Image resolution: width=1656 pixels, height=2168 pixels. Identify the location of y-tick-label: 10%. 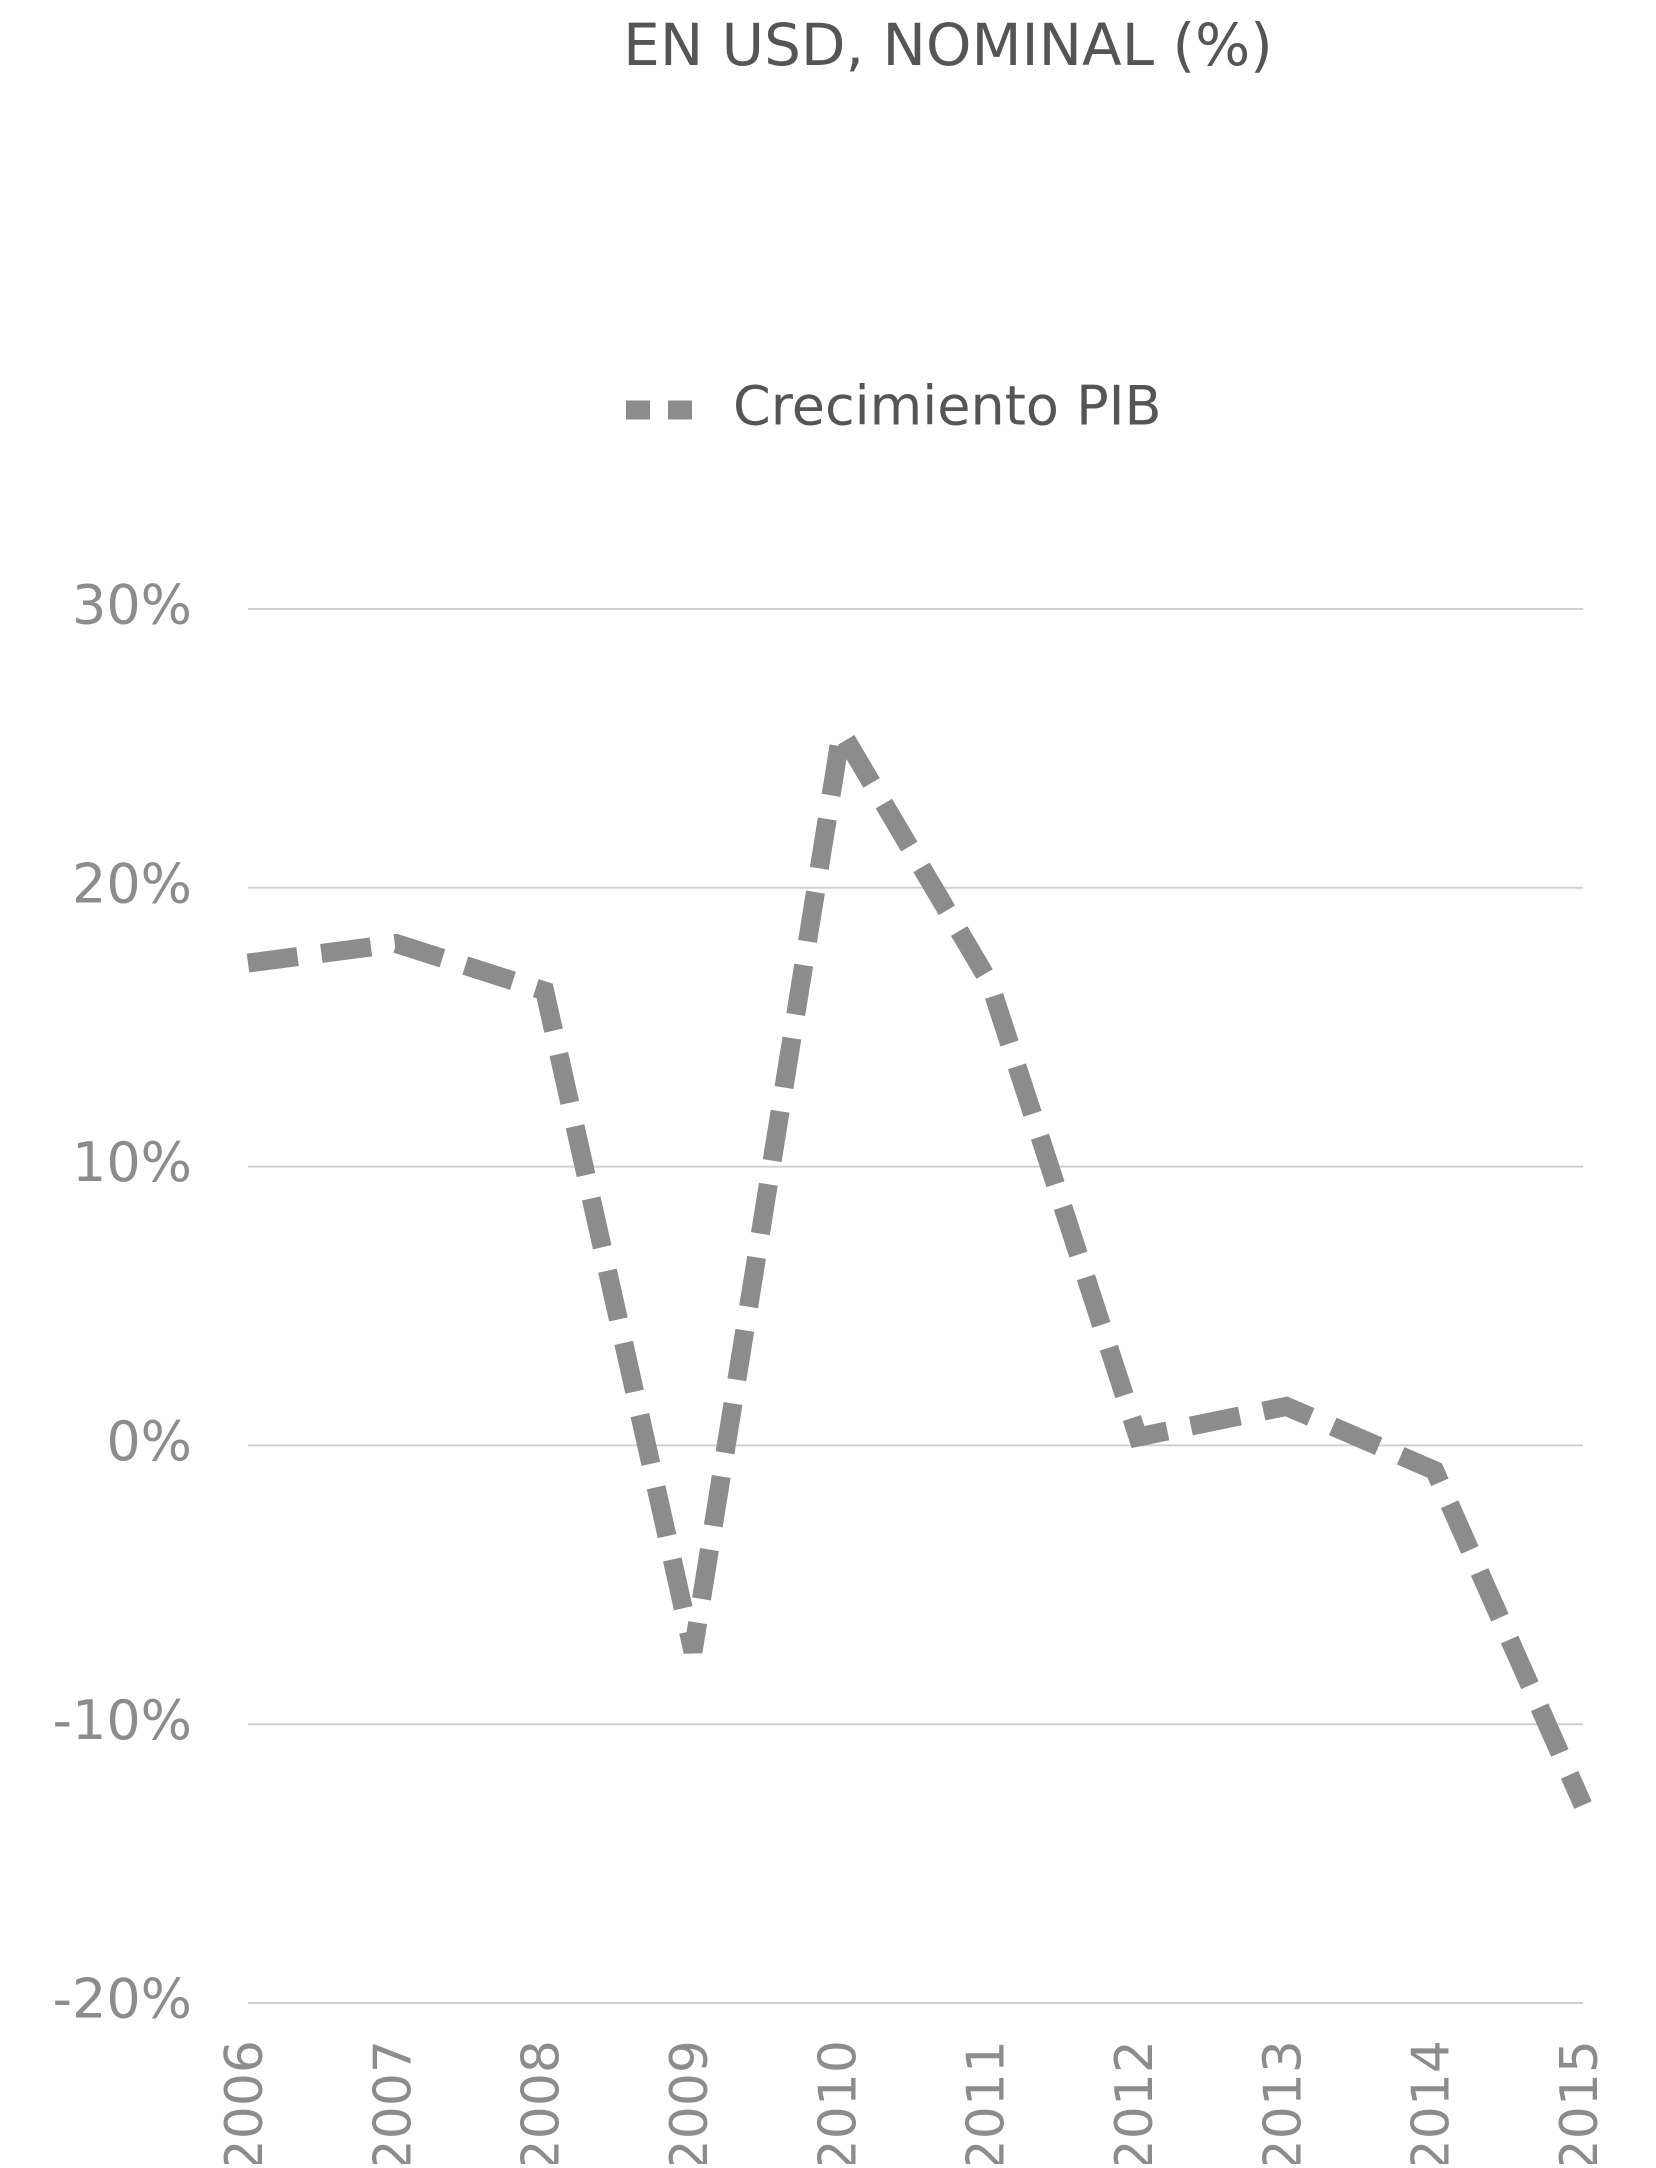
(132, 1162).